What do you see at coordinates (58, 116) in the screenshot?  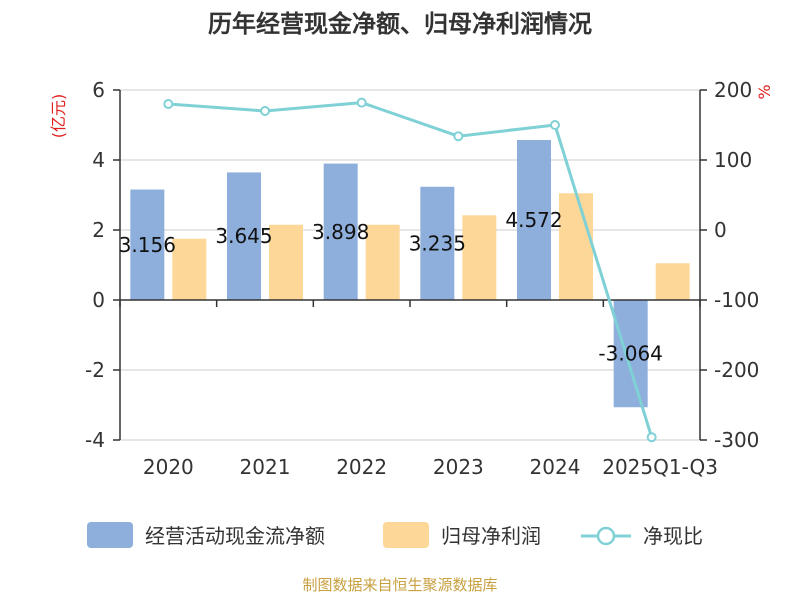 I see `left-axis-unit: (亿元)` at bounding box center [58, 116].